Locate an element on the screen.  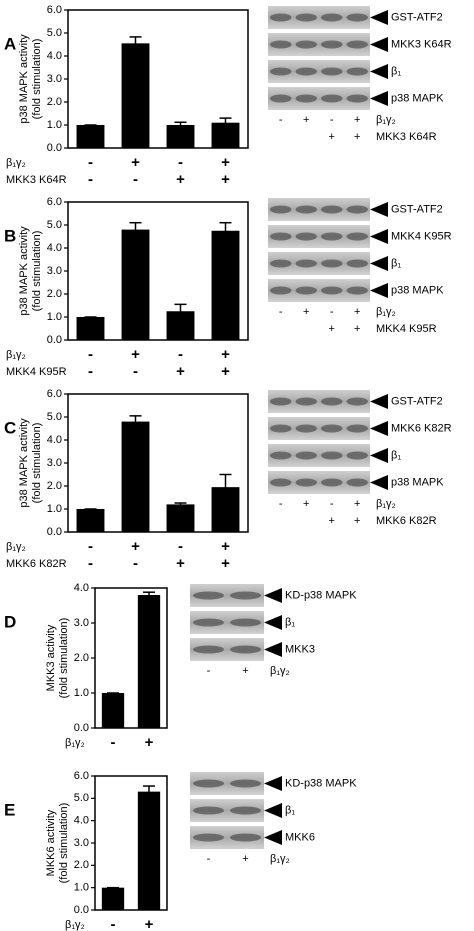
panel-letter: A is located at coordinates (10, 43).